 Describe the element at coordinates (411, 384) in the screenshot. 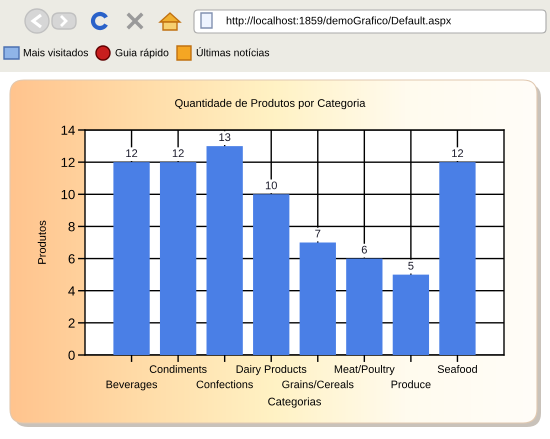

I see `x-tick-label: Produce` at that location.